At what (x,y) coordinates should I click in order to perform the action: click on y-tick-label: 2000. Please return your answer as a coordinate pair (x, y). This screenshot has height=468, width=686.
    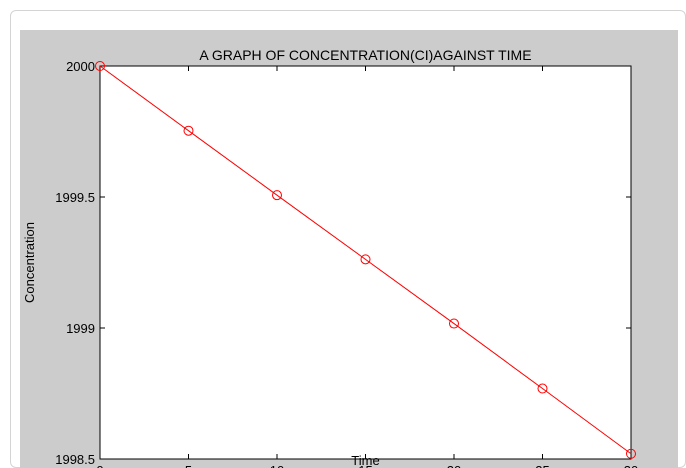
    Looking at the image, I should click on (80, 66).